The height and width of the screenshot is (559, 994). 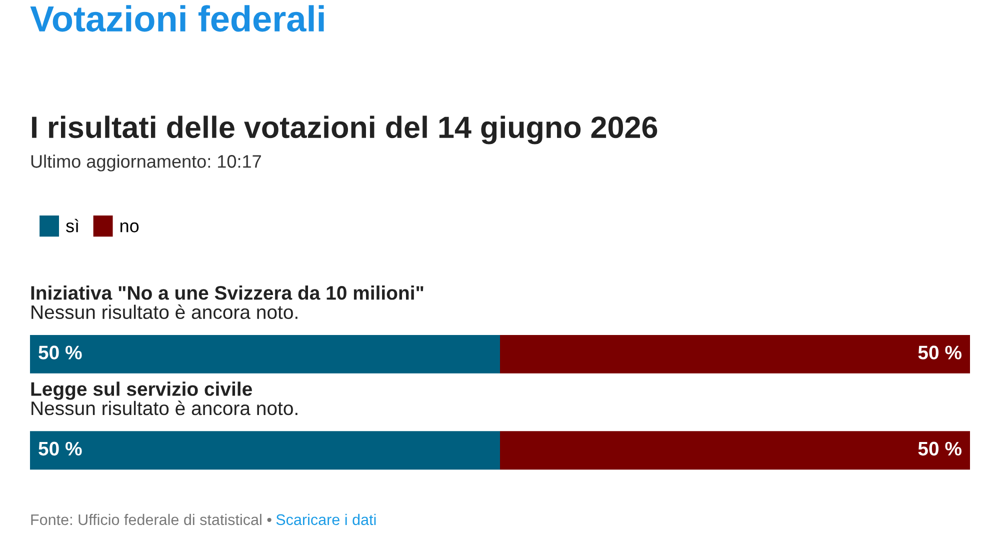 What do you see at coordinates (326, 520) in the screenshot?
I see `text: Scaricare i dati` at bounding box center [326, 520].